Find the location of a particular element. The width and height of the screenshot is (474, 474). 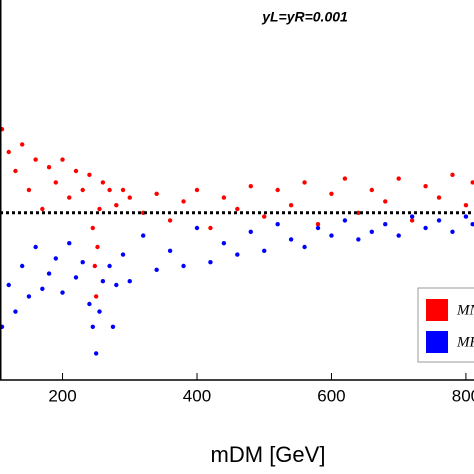

x-tick-label: 200 is located at coordinates (62, 395).